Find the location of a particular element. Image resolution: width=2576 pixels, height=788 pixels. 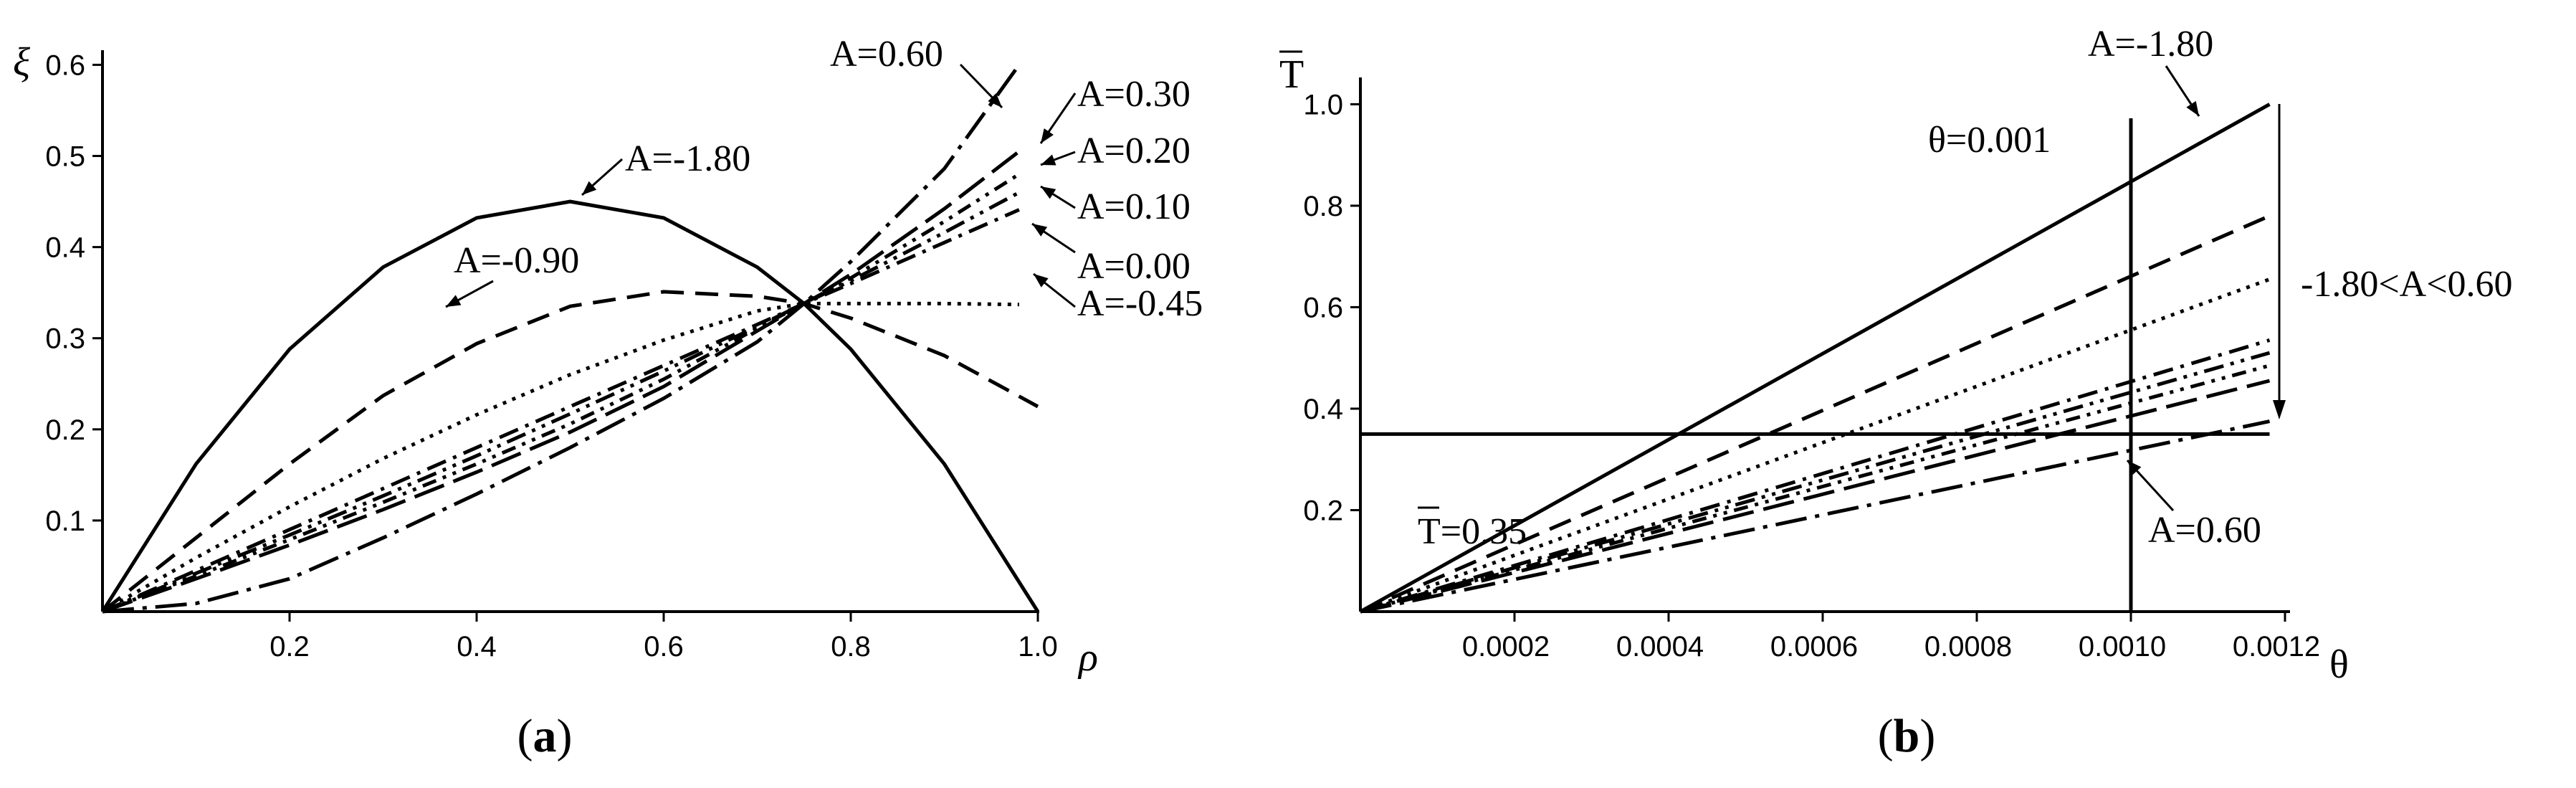

panel-b-x-axis-label: θ is located at coordinates (2339, 664).